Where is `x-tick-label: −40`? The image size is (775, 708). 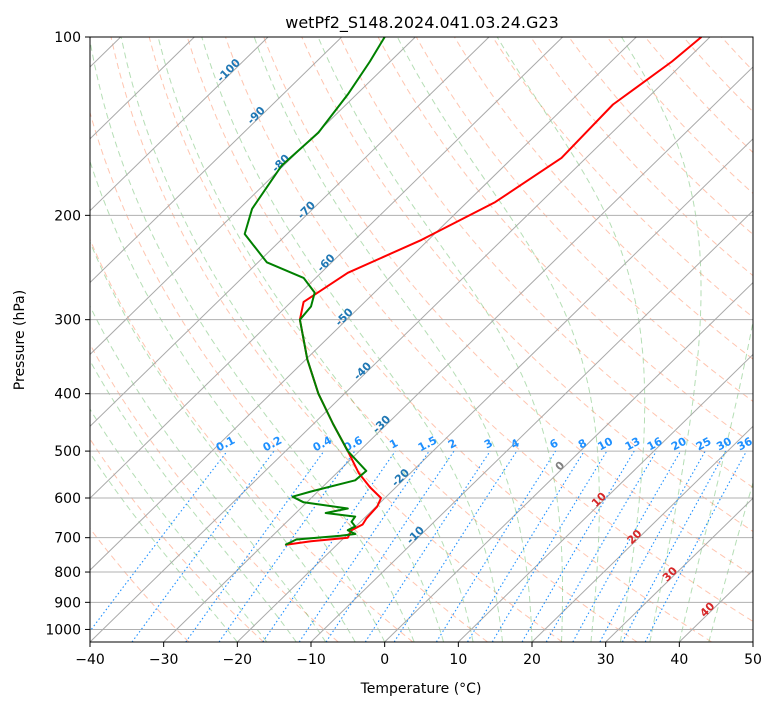
x-tick-label: −40 is located at coordinates (90, 660).